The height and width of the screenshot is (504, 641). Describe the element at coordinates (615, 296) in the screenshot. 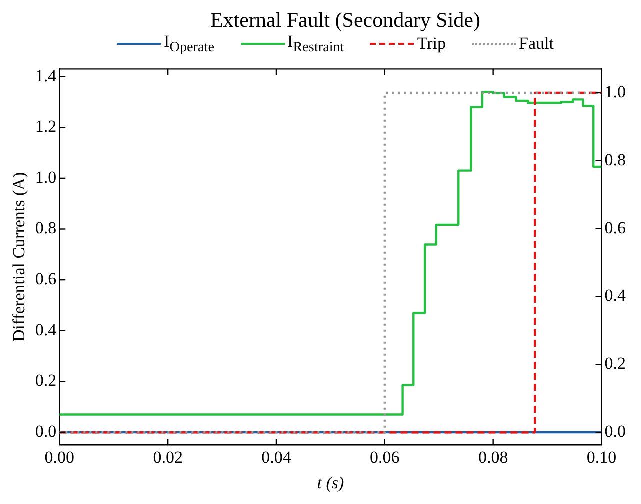

I see `y2-tick-label: 0.4` at that location.